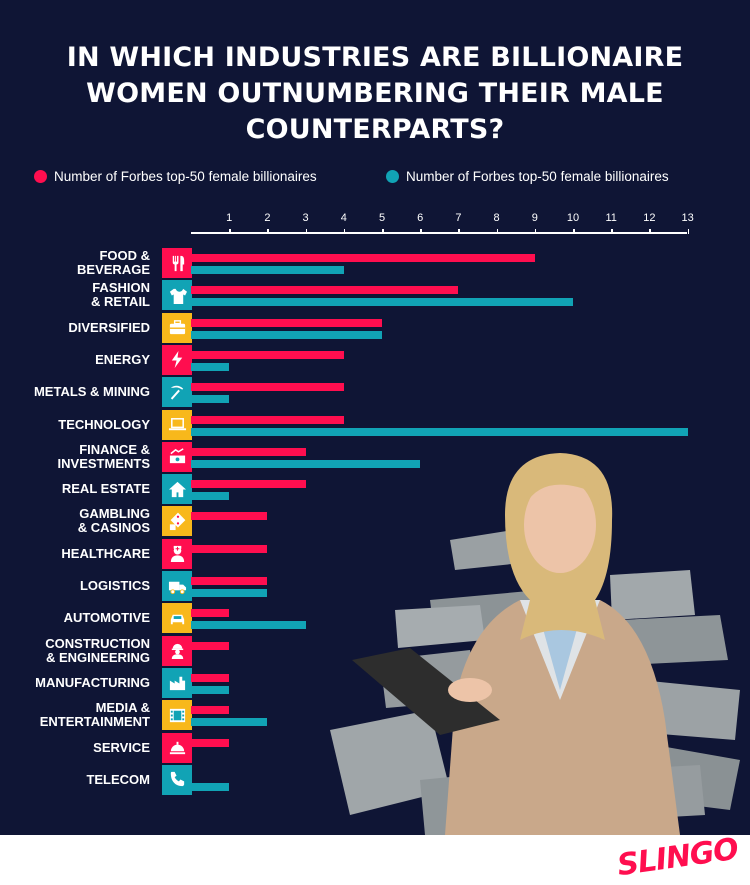  Describe the element at coordinates (496, 218) in the screenshot. I see `x-tick-label: 8` at that location.